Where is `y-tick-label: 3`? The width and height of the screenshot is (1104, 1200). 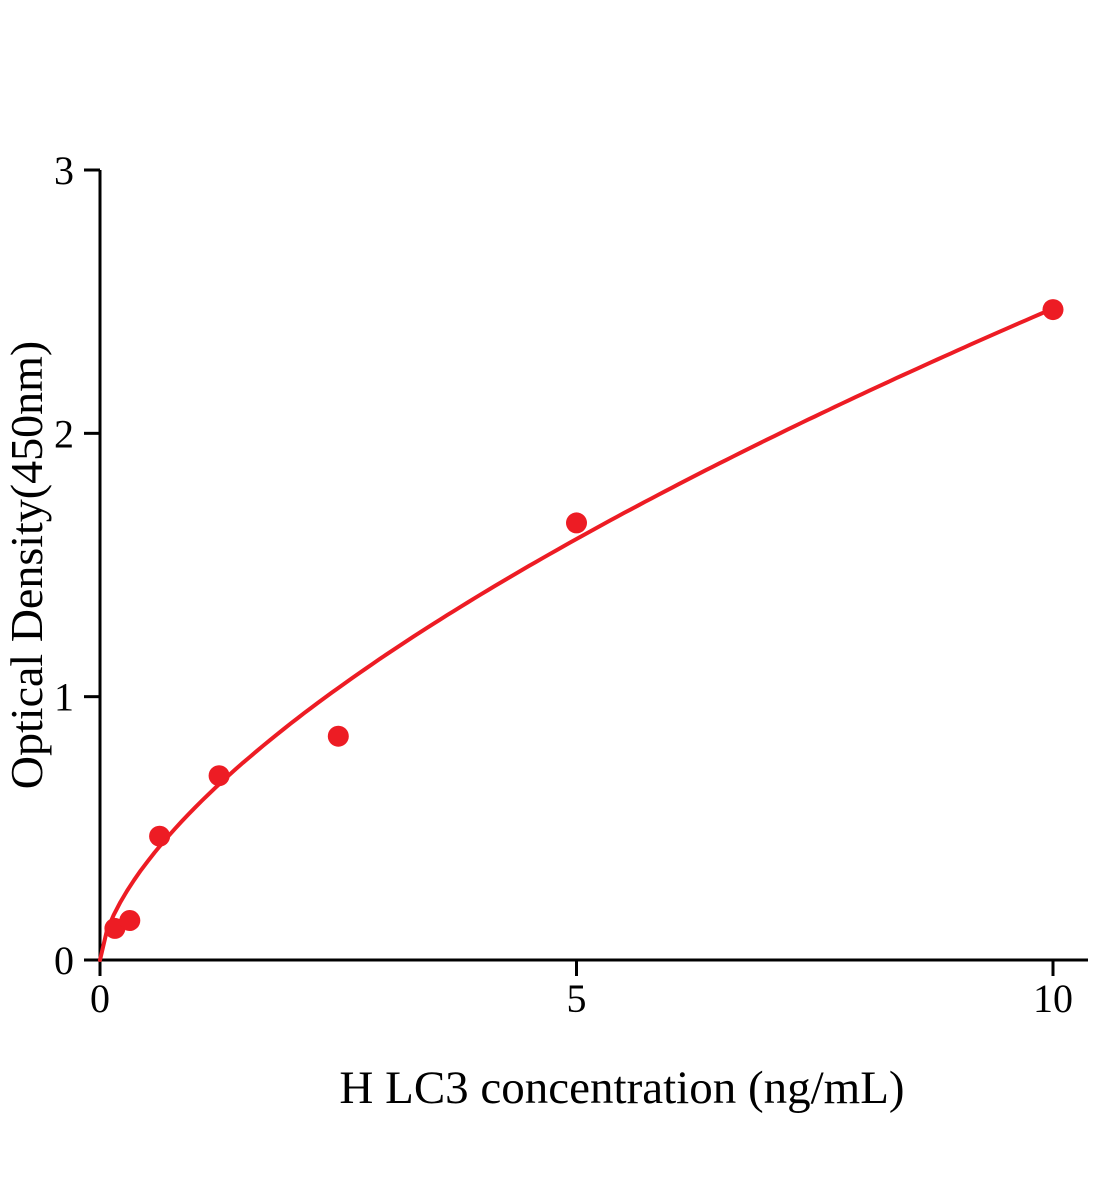 y-tick-label: 3 is located at coordinates (64, 170).